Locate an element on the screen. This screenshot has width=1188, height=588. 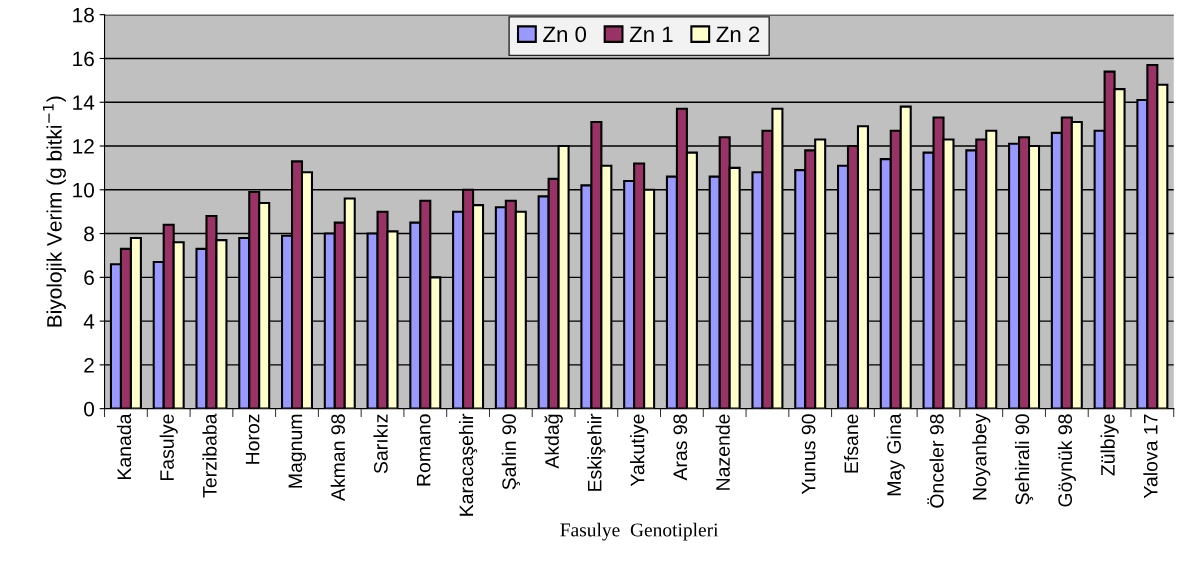
x-tick-label: Yakutiye is located at coordinates (639, 450).